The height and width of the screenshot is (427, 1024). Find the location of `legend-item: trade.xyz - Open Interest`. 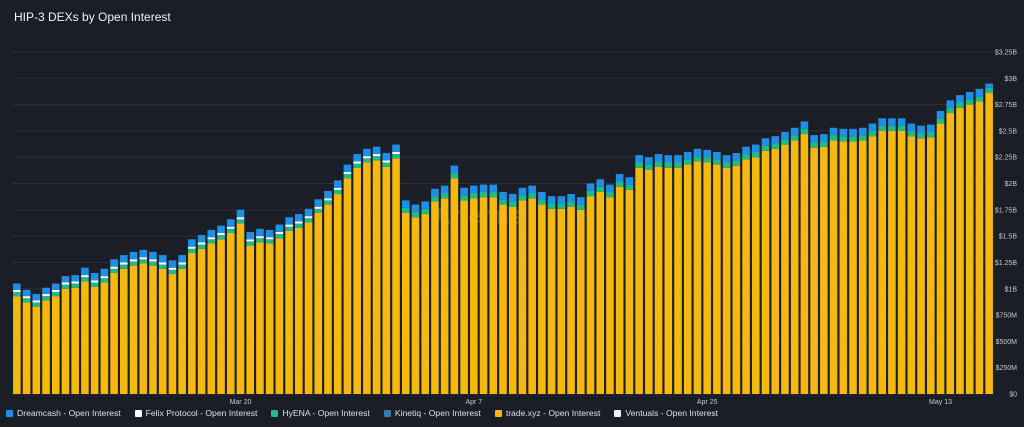

legend-item: trade.xyz - Open Interest is located at coordinates (547, 413).